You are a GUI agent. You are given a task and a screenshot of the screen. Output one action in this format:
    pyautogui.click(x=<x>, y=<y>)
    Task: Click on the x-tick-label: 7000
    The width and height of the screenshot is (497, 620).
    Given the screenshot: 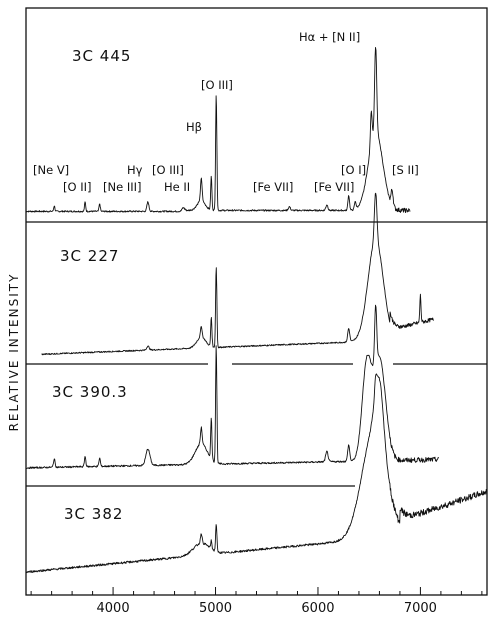 What is the action you would take?
    pyautogui.click(x=420, y=608)
    